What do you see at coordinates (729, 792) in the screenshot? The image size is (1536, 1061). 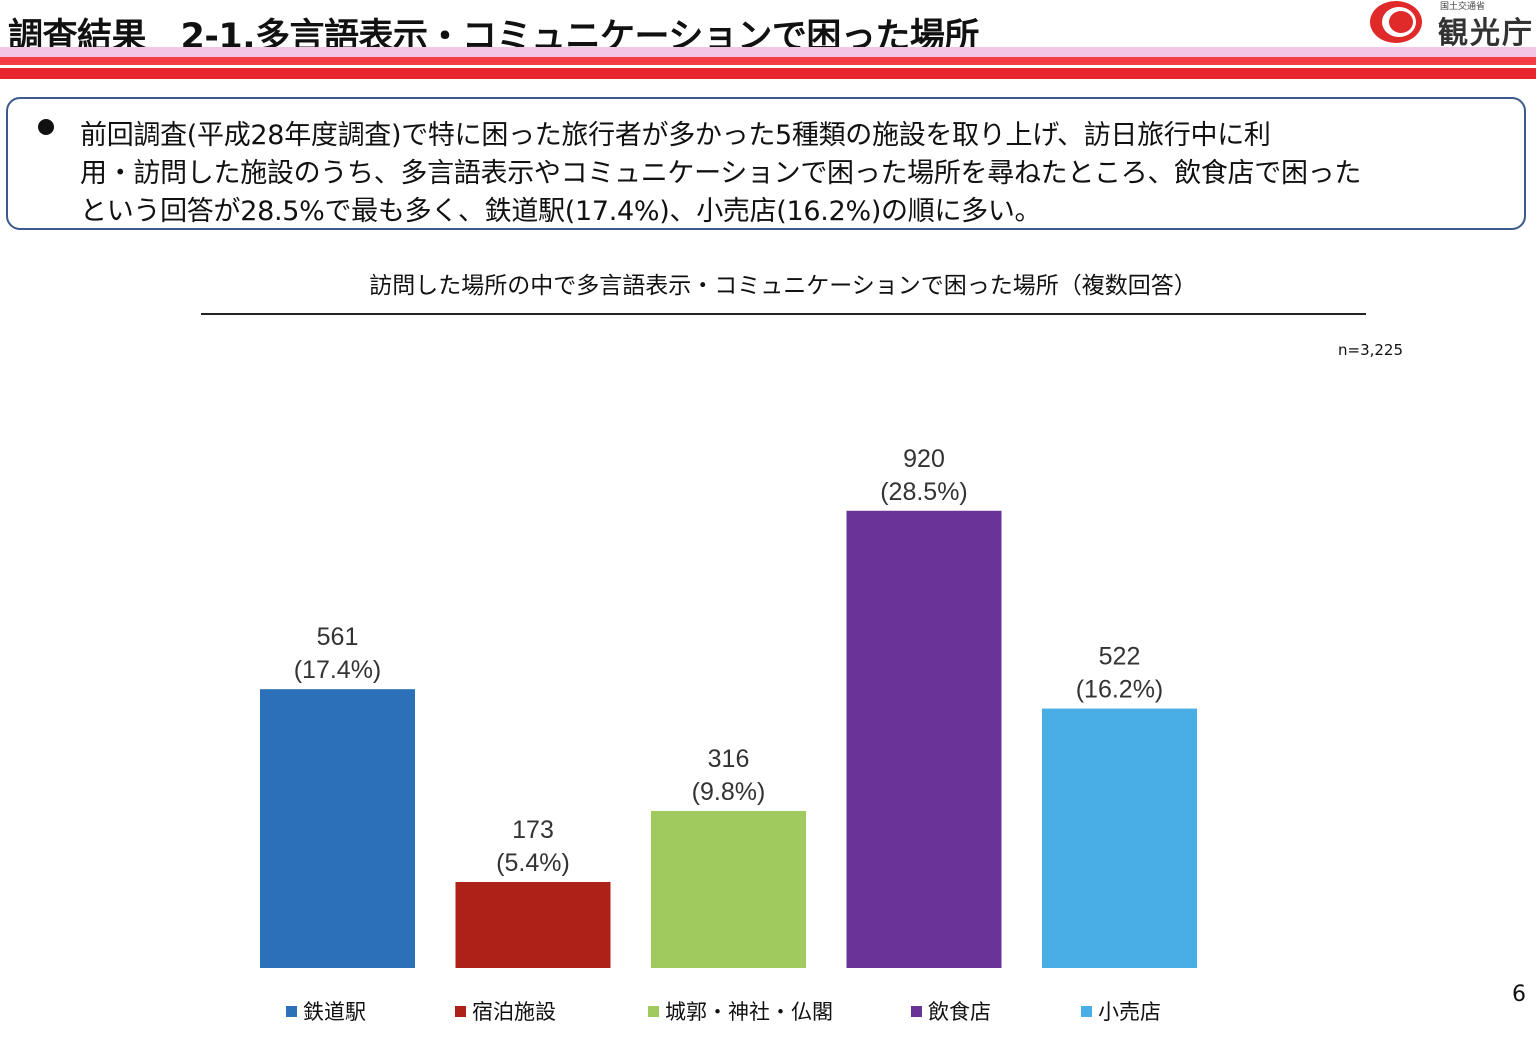 I see `bar-percent-label-3: (9.8%)` at bounding box center [729, 792].